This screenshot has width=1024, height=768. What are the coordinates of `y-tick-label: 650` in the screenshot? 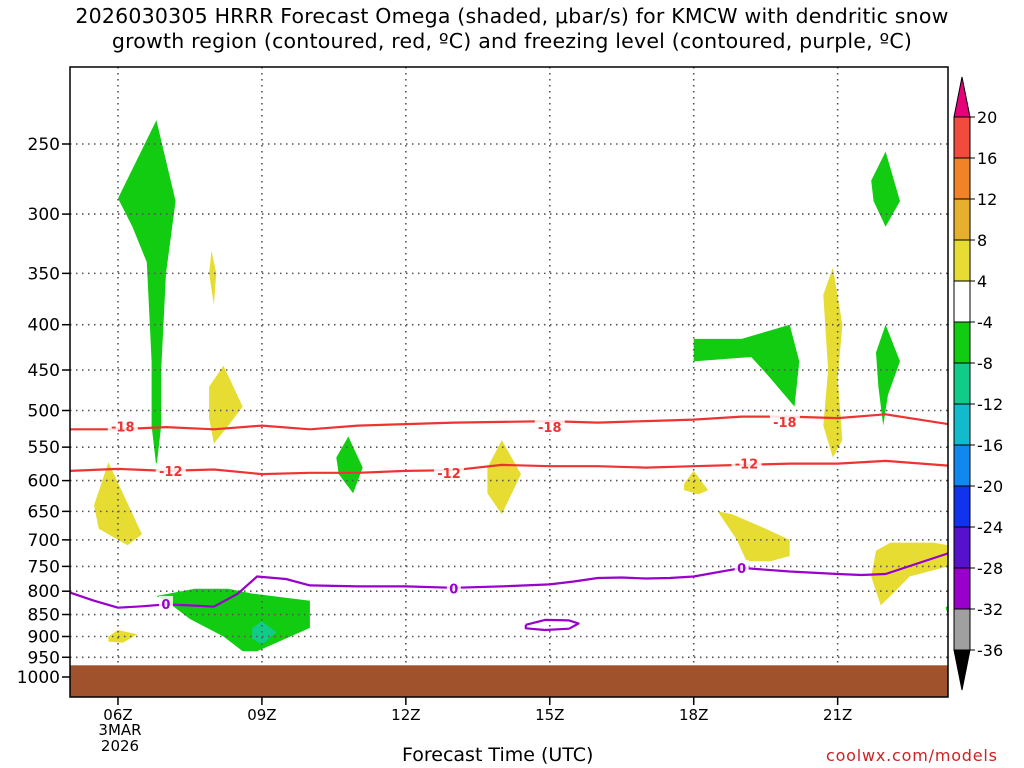 It's located at (44, 512).